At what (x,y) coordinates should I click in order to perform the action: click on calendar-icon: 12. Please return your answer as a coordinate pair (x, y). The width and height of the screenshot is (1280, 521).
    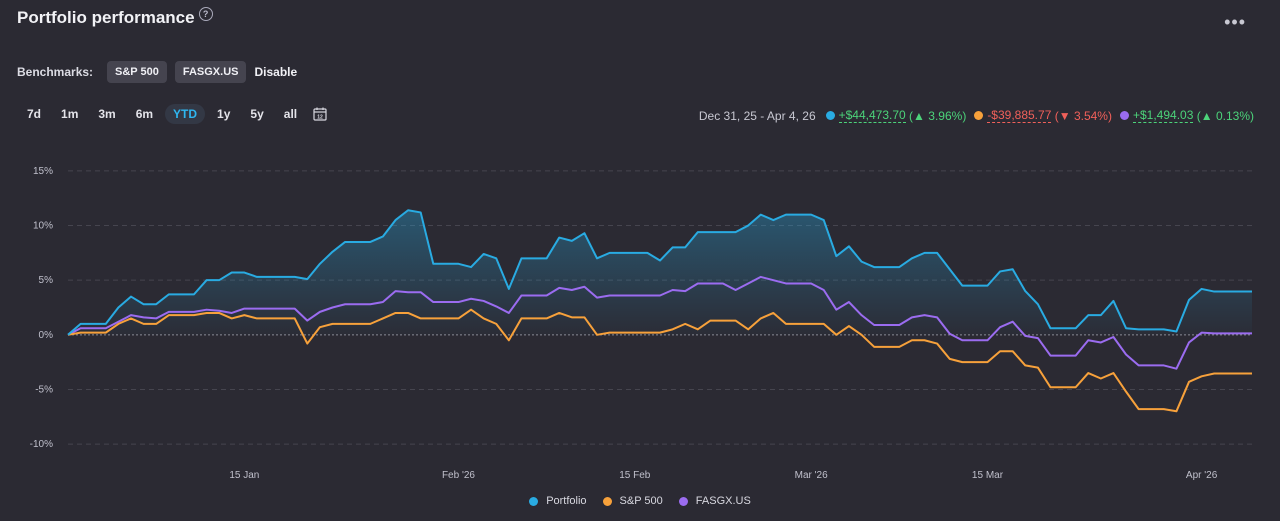
    Looking at the image, I should click on (320, 114).